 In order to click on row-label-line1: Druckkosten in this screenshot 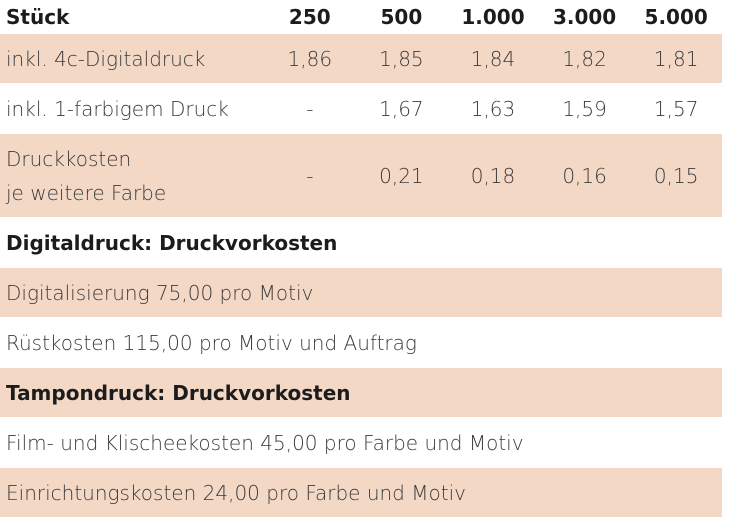, I will do `click(69, 158)`.